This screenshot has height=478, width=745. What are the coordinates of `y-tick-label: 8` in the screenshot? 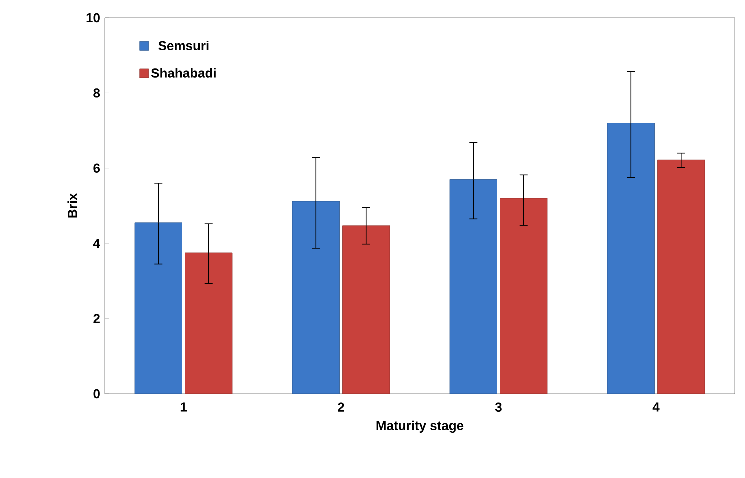 It's located at (97, 93).